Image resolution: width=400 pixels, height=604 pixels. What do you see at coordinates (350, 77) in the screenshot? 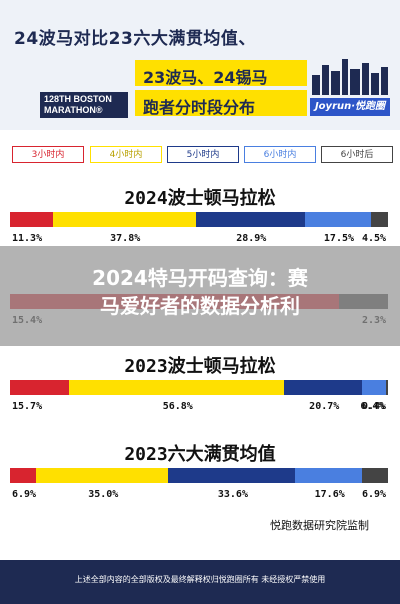
I see `city-skyline-icon` at bounding box center [350, 77].